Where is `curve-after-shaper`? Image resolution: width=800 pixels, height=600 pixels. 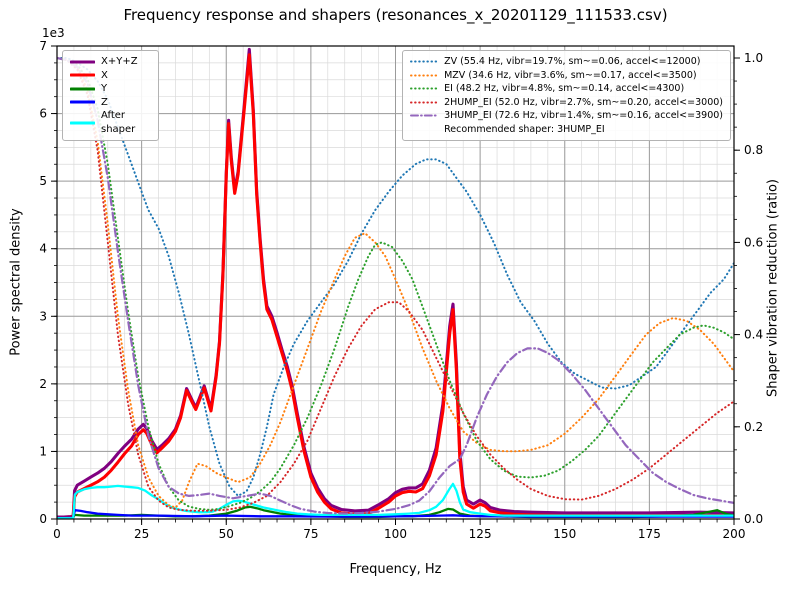 curve-after-shaper is located at coordinates (395, 500).